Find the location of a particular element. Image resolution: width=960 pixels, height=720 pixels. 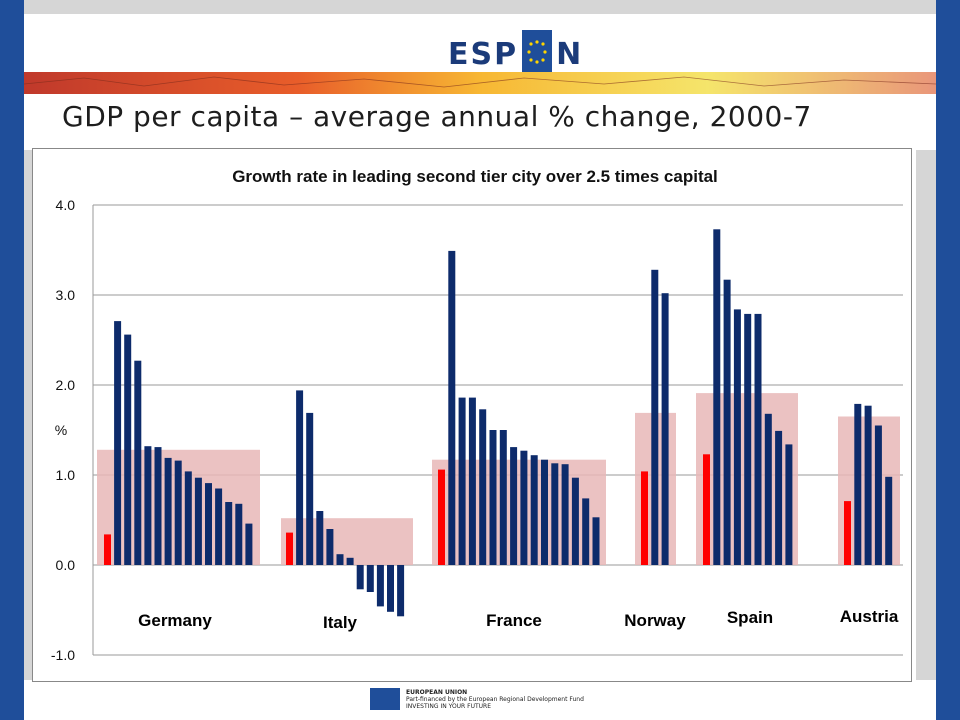

y-axis-label: % is located at coordinates (61, 430).